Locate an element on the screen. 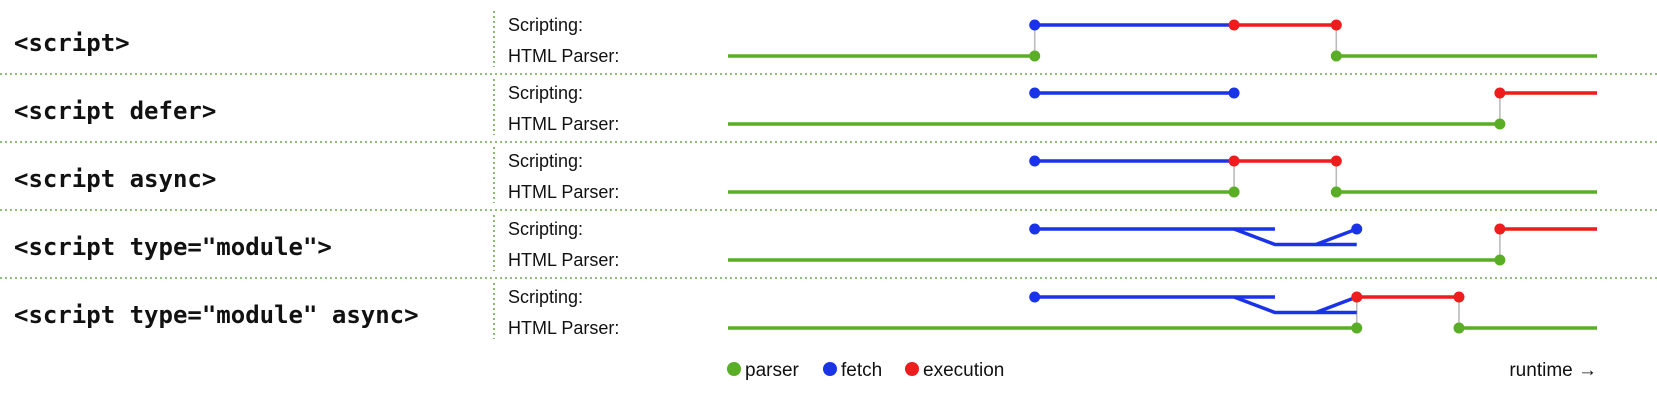 Image resolution: width=1657 pixels, height=402 pixels. legend-execution-label: execution is located at coordinates (963, 370).